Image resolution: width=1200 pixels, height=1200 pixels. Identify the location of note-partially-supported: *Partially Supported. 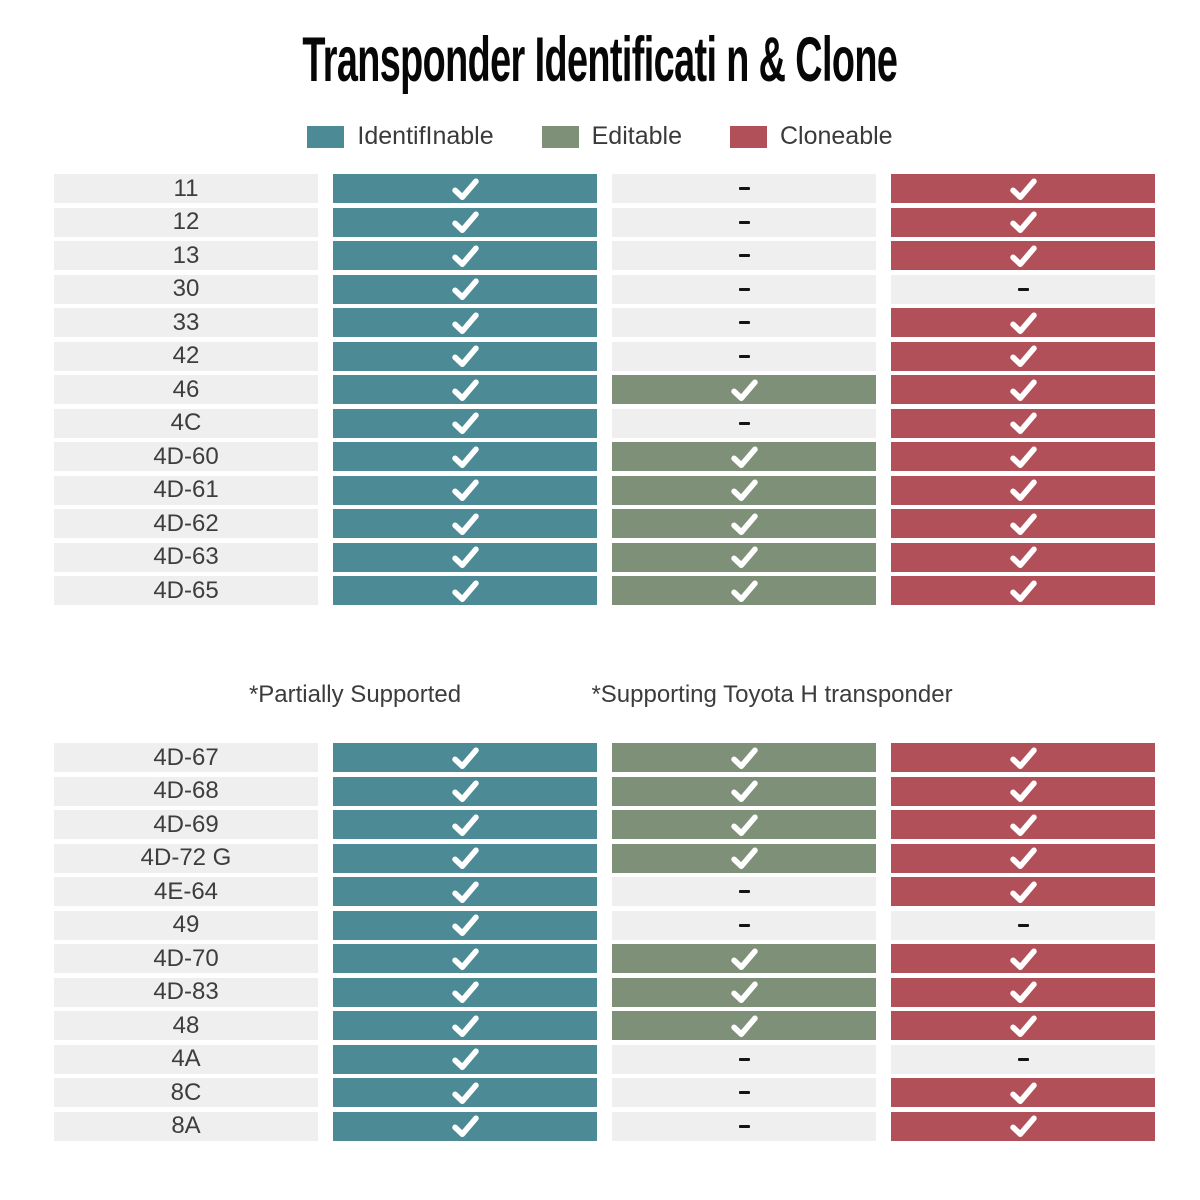
(355, 694).